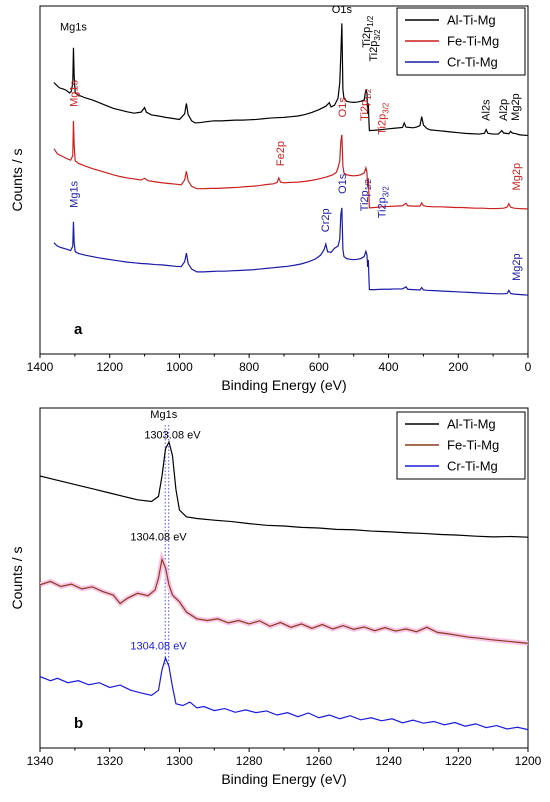 The height and width of the screenshot is (802, 550). What do you see at coordinates (179, 367) in the screenshot?
I see `x-tick-label: 1000` at bounding box center [179, 367].